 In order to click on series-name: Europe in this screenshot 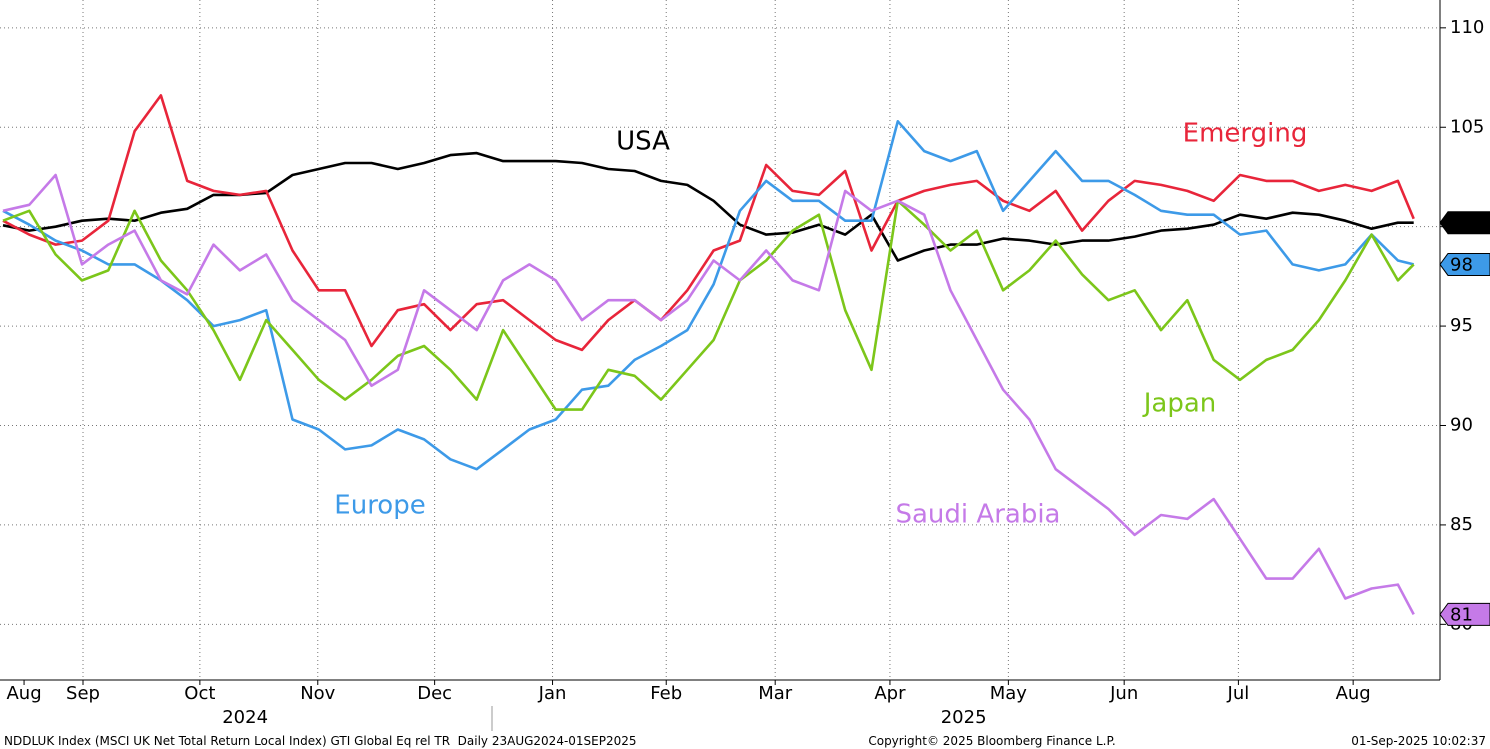, I will do `click(379, 506)`.